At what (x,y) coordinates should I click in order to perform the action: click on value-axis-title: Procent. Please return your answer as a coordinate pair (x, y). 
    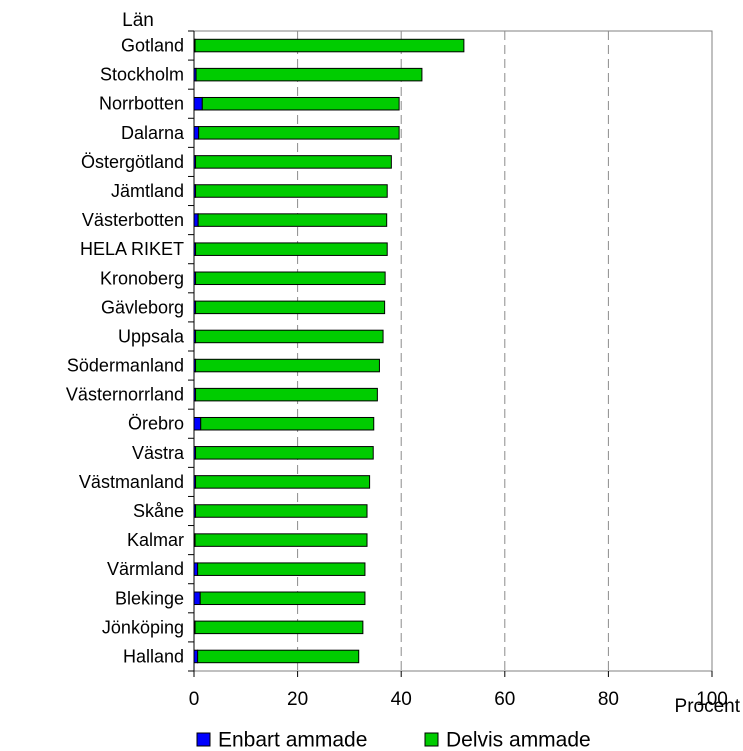
    Looking at the image, I should click on (708, 706).